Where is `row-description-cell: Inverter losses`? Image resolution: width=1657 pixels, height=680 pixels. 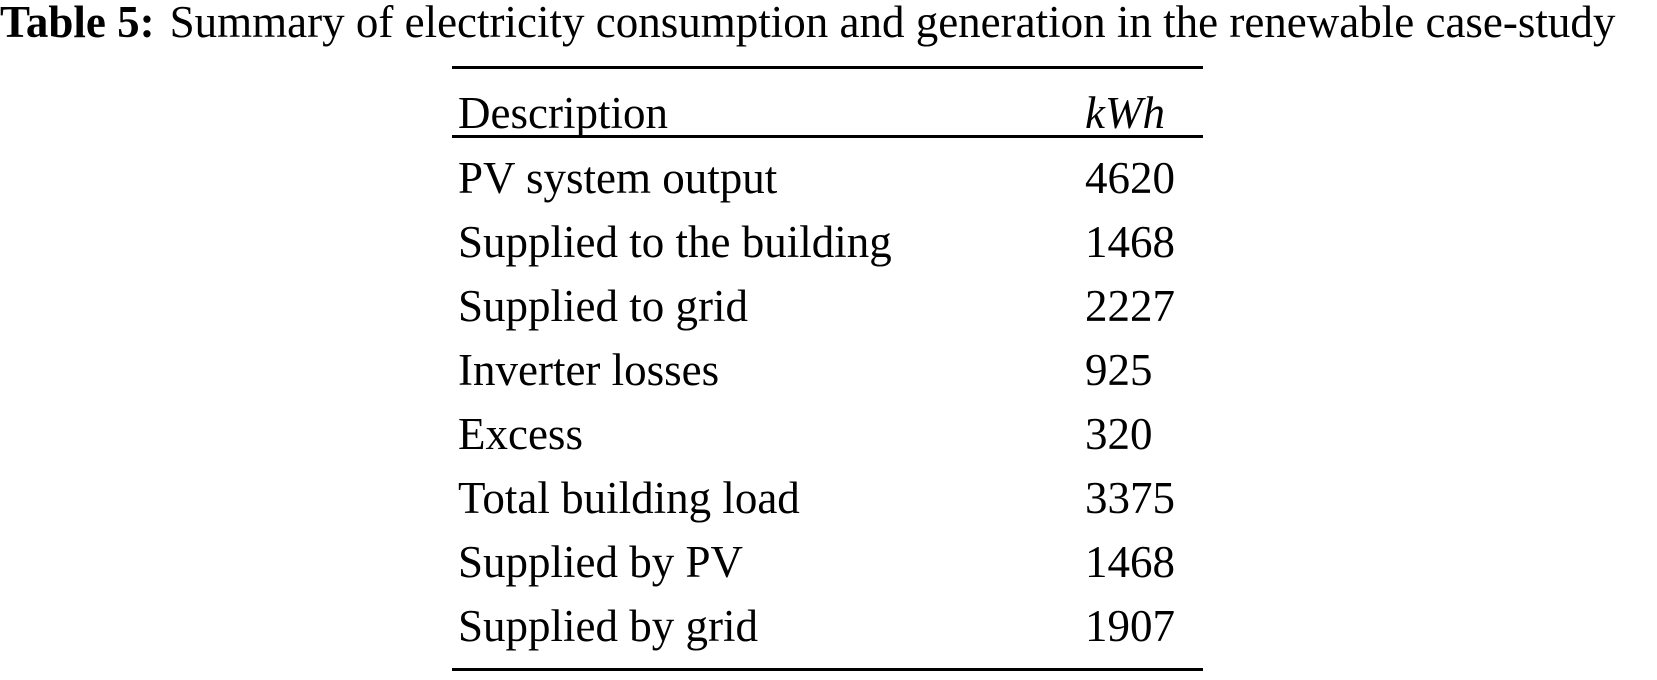 row-description-cell: Inverter losses is located at coordinates (589, 370).